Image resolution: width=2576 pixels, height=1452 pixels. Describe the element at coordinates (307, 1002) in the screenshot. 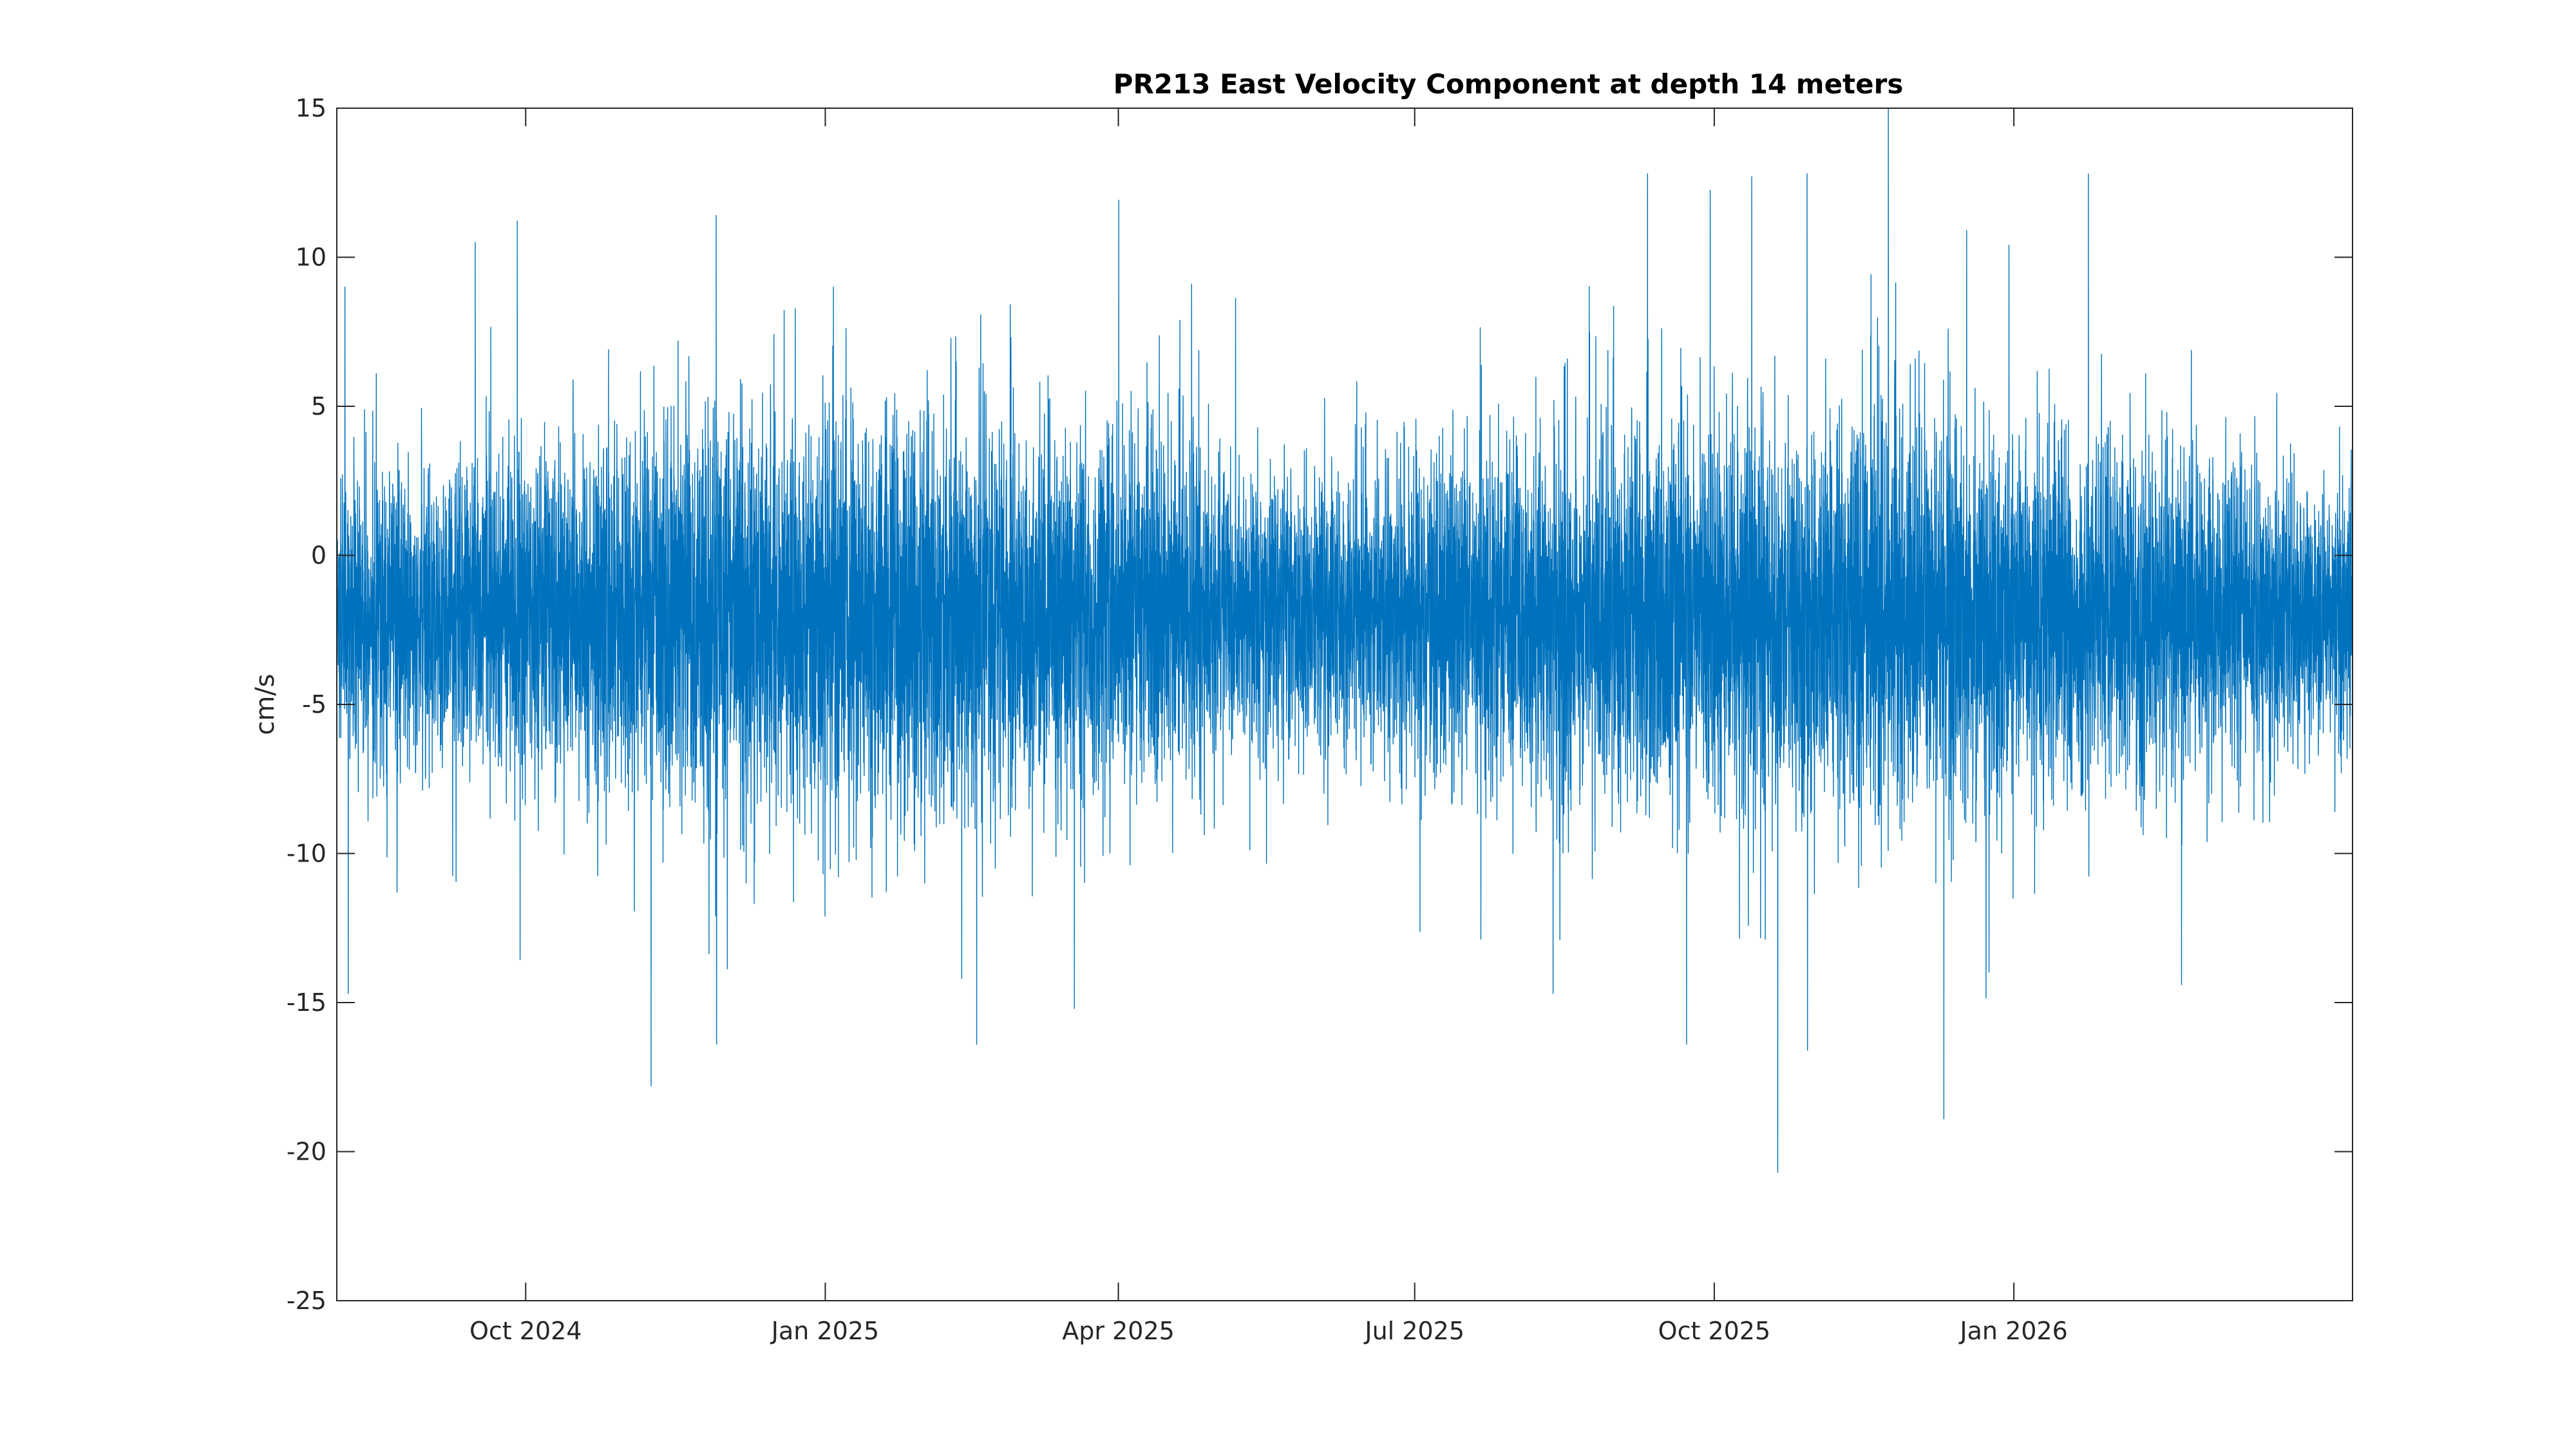

I see `y-tick-label: -15` at that location.